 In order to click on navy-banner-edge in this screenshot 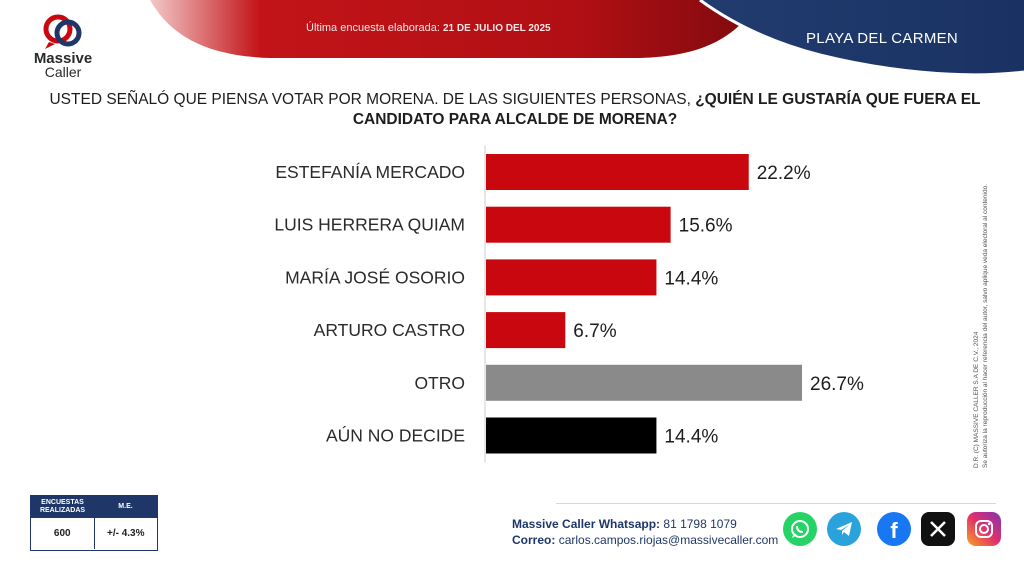, I will do `click(861, 38)`.